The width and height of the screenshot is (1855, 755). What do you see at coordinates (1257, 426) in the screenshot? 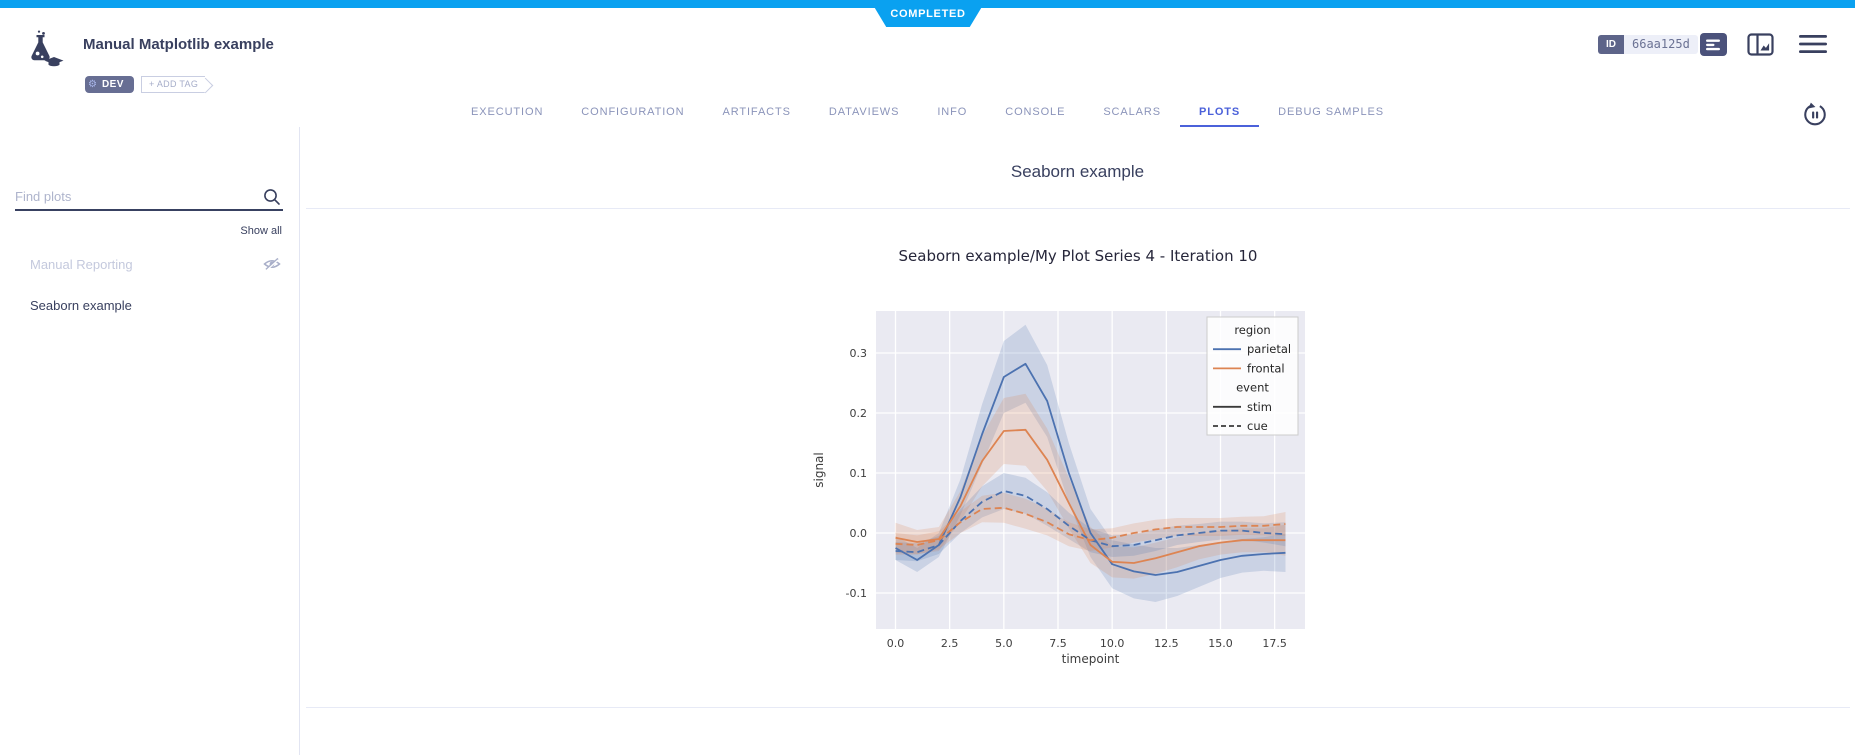
I see `svg-text: cue` at bounding box center [1257, 426].